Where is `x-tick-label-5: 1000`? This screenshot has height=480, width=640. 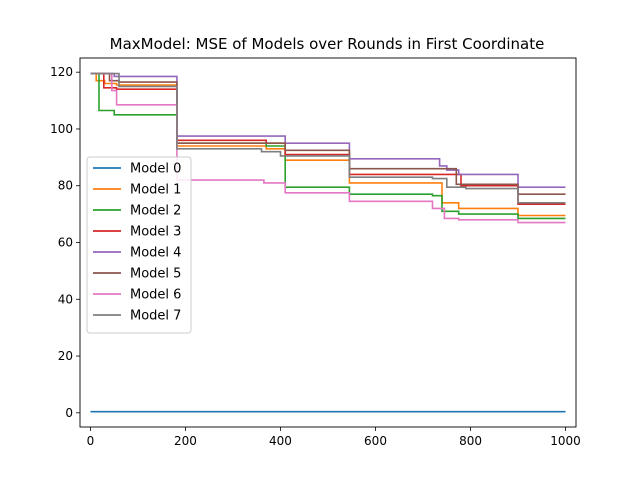 x-tick-label-5: 1000 is located at coordinates (565, 441).